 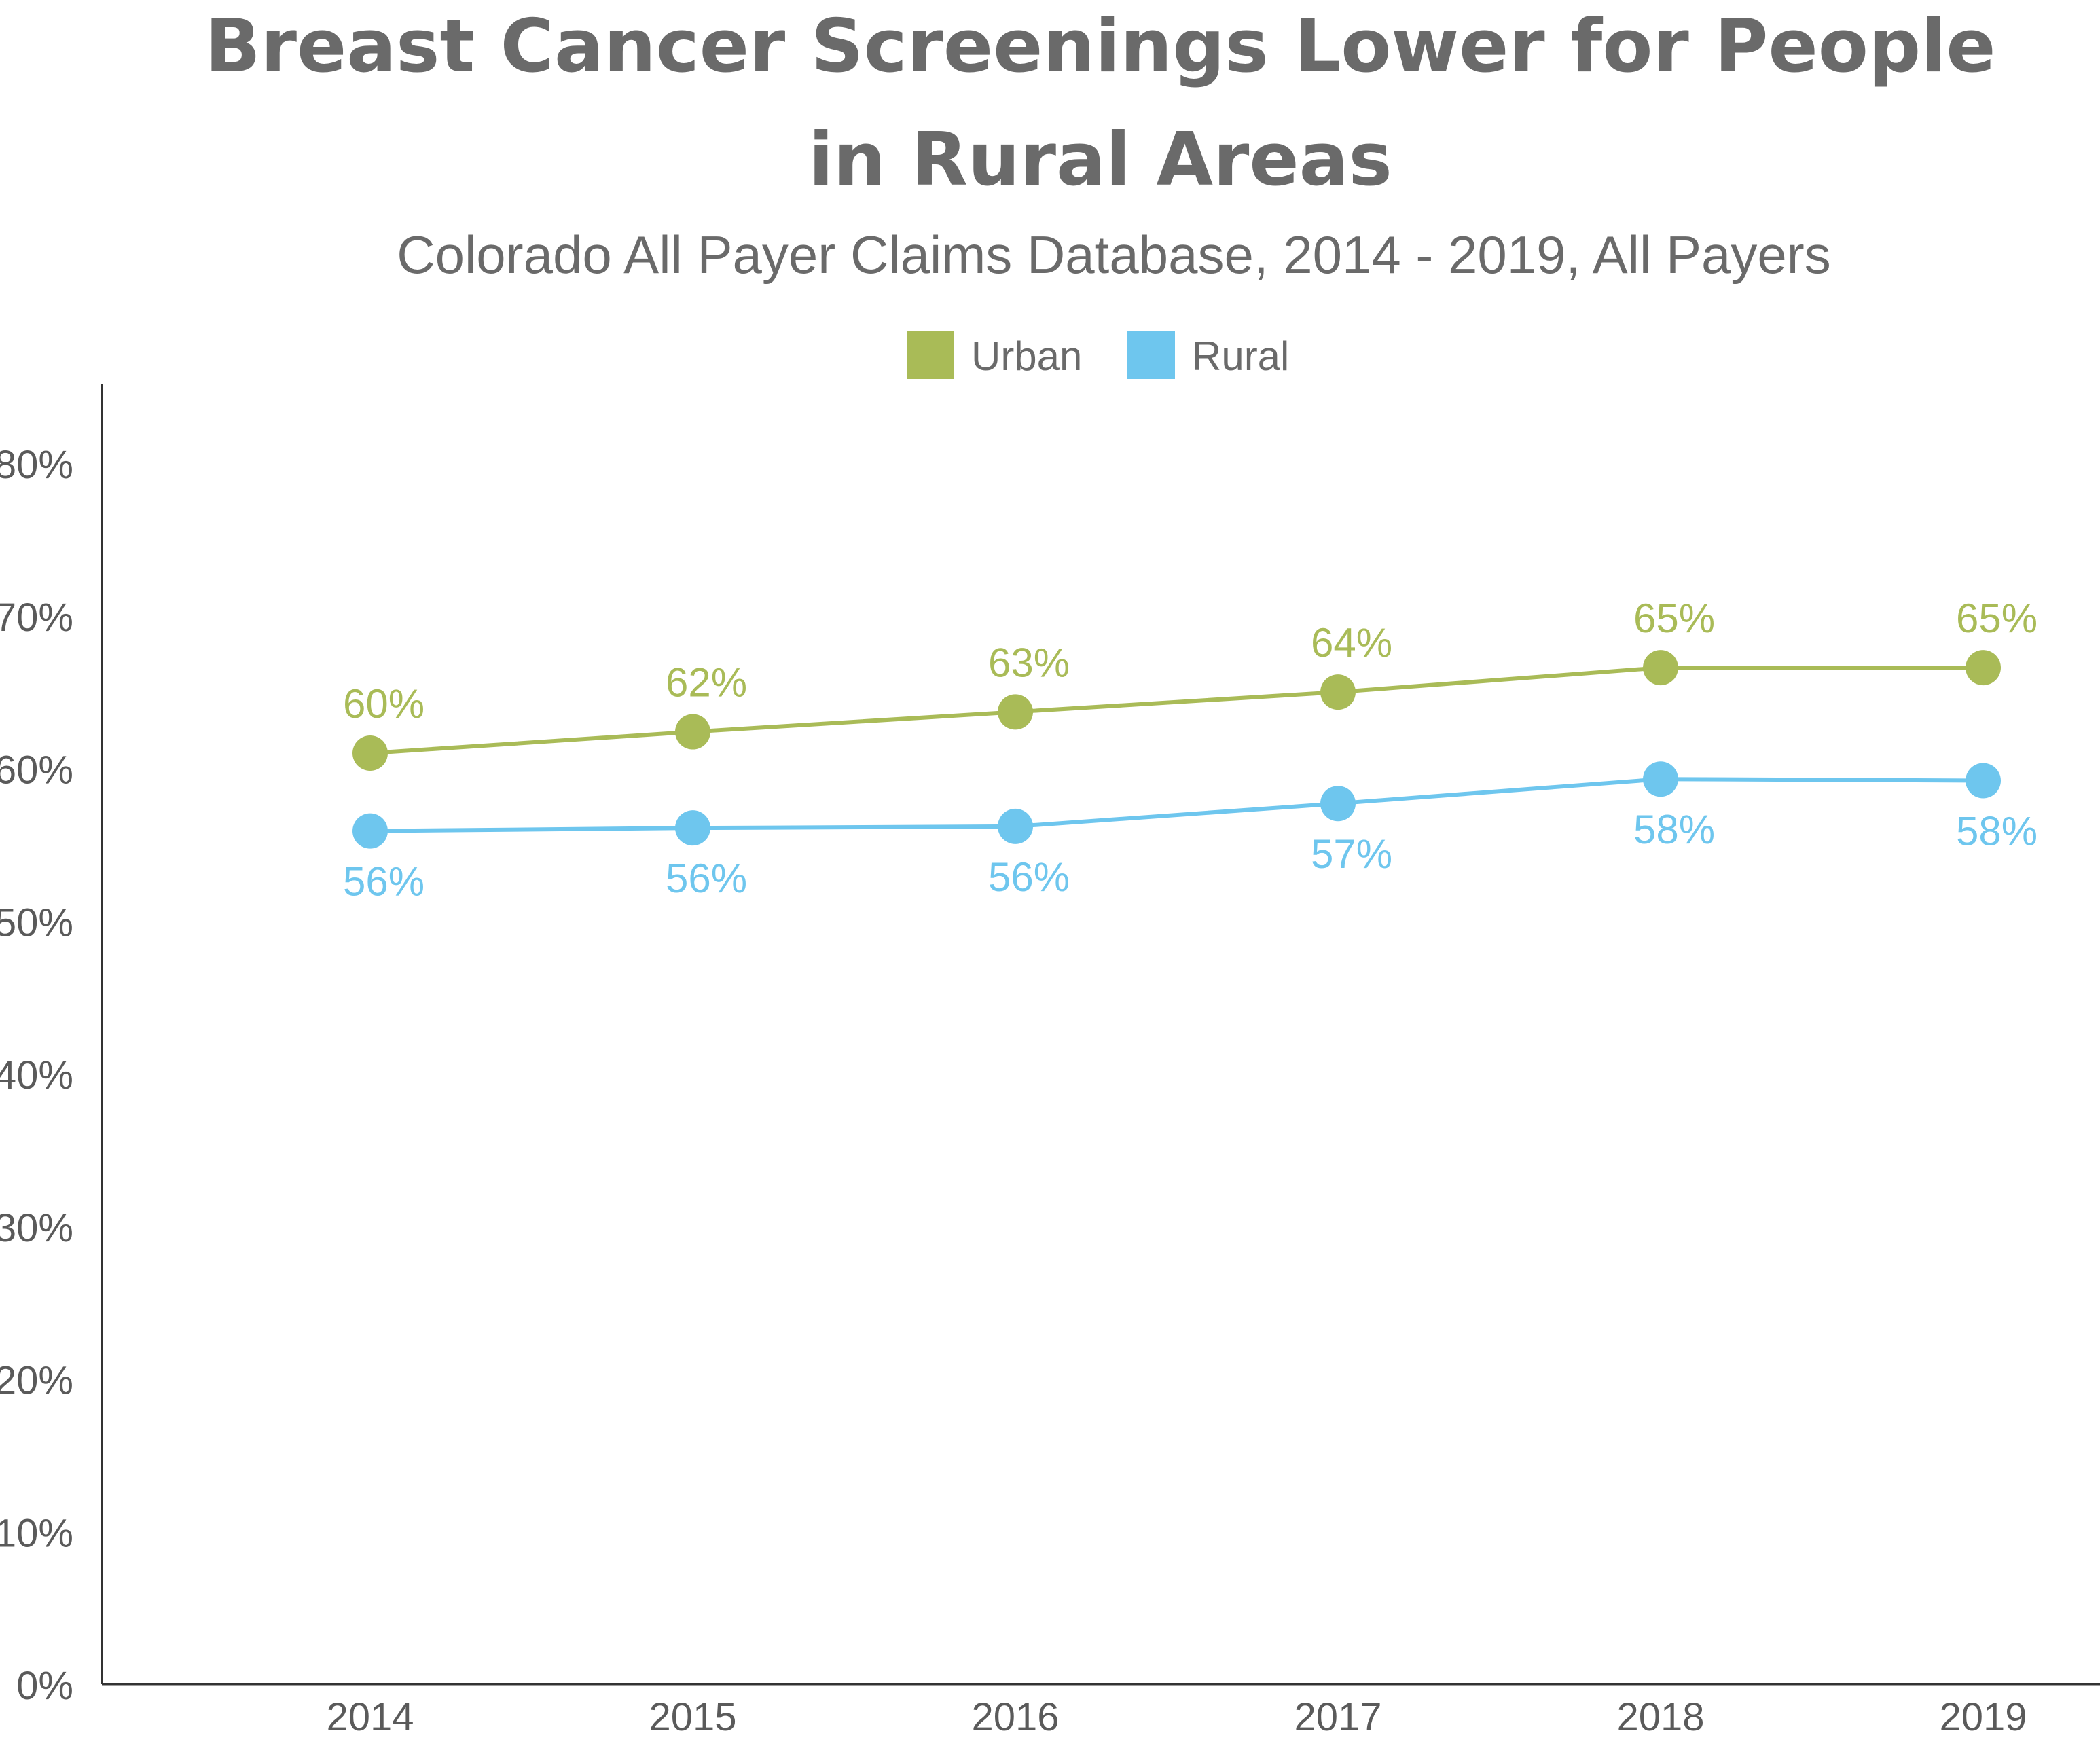 What do you see at coordinates (930, 355) in the screenshot?
I see `legend-swatch-urban` at bounding box center [930, 355].